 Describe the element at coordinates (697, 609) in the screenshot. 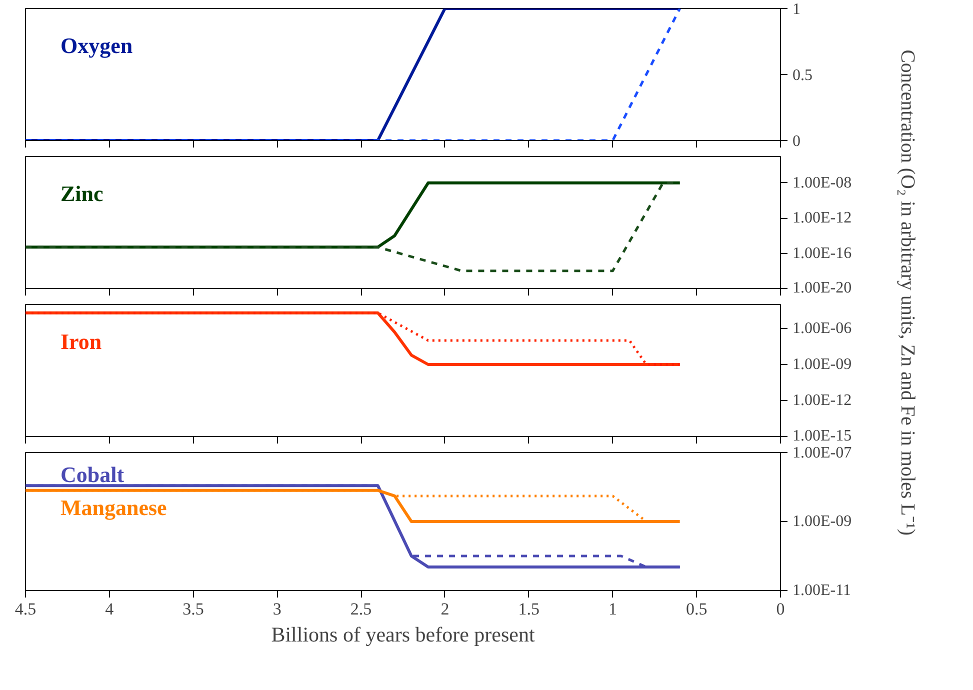

I see `x-tick-label: 0.5` at that location.